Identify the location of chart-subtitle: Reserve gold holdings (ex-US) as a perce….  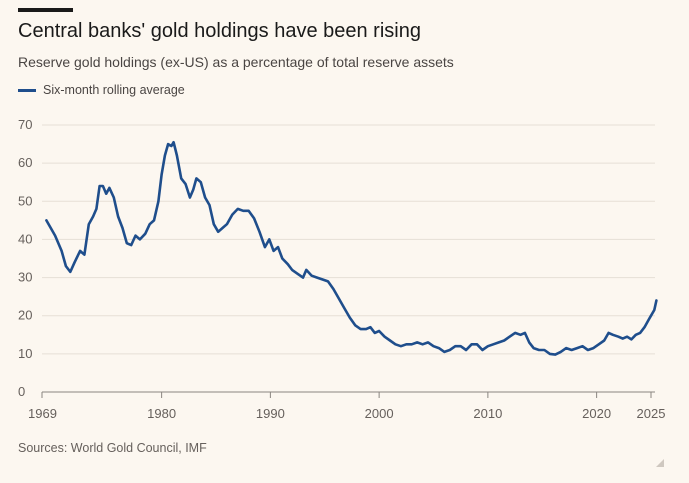
(236, 62).